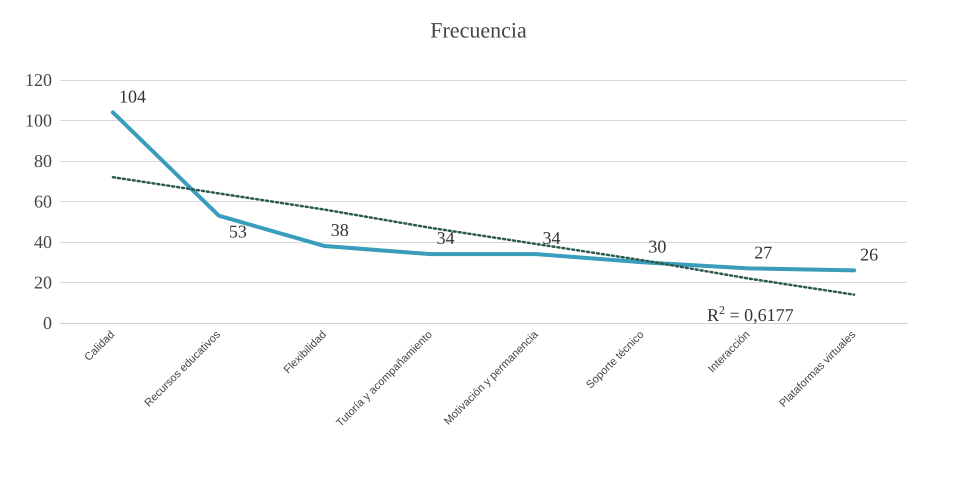 The image size is (957, 481). Describe the element at coordinates (763, 252) in the screenshot. I see `data-label: 27` at that location.